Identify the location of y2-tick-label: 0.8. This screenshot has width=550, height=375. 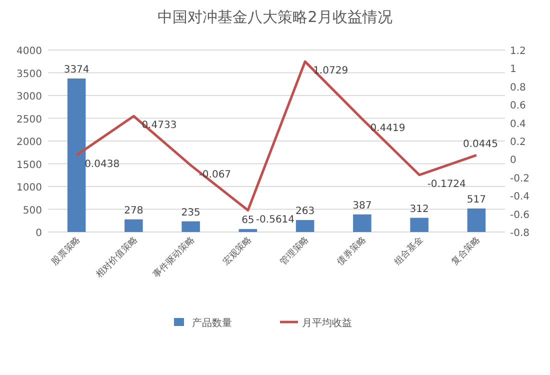
(518, 88).